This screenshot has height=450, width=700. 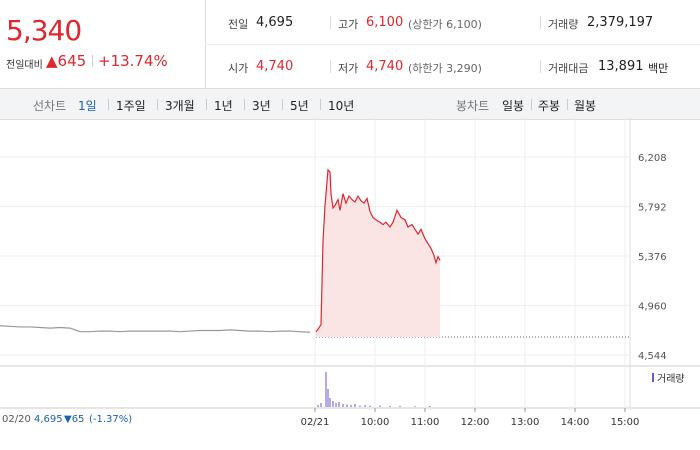 I want to click on area, so click(x=378, y=253).